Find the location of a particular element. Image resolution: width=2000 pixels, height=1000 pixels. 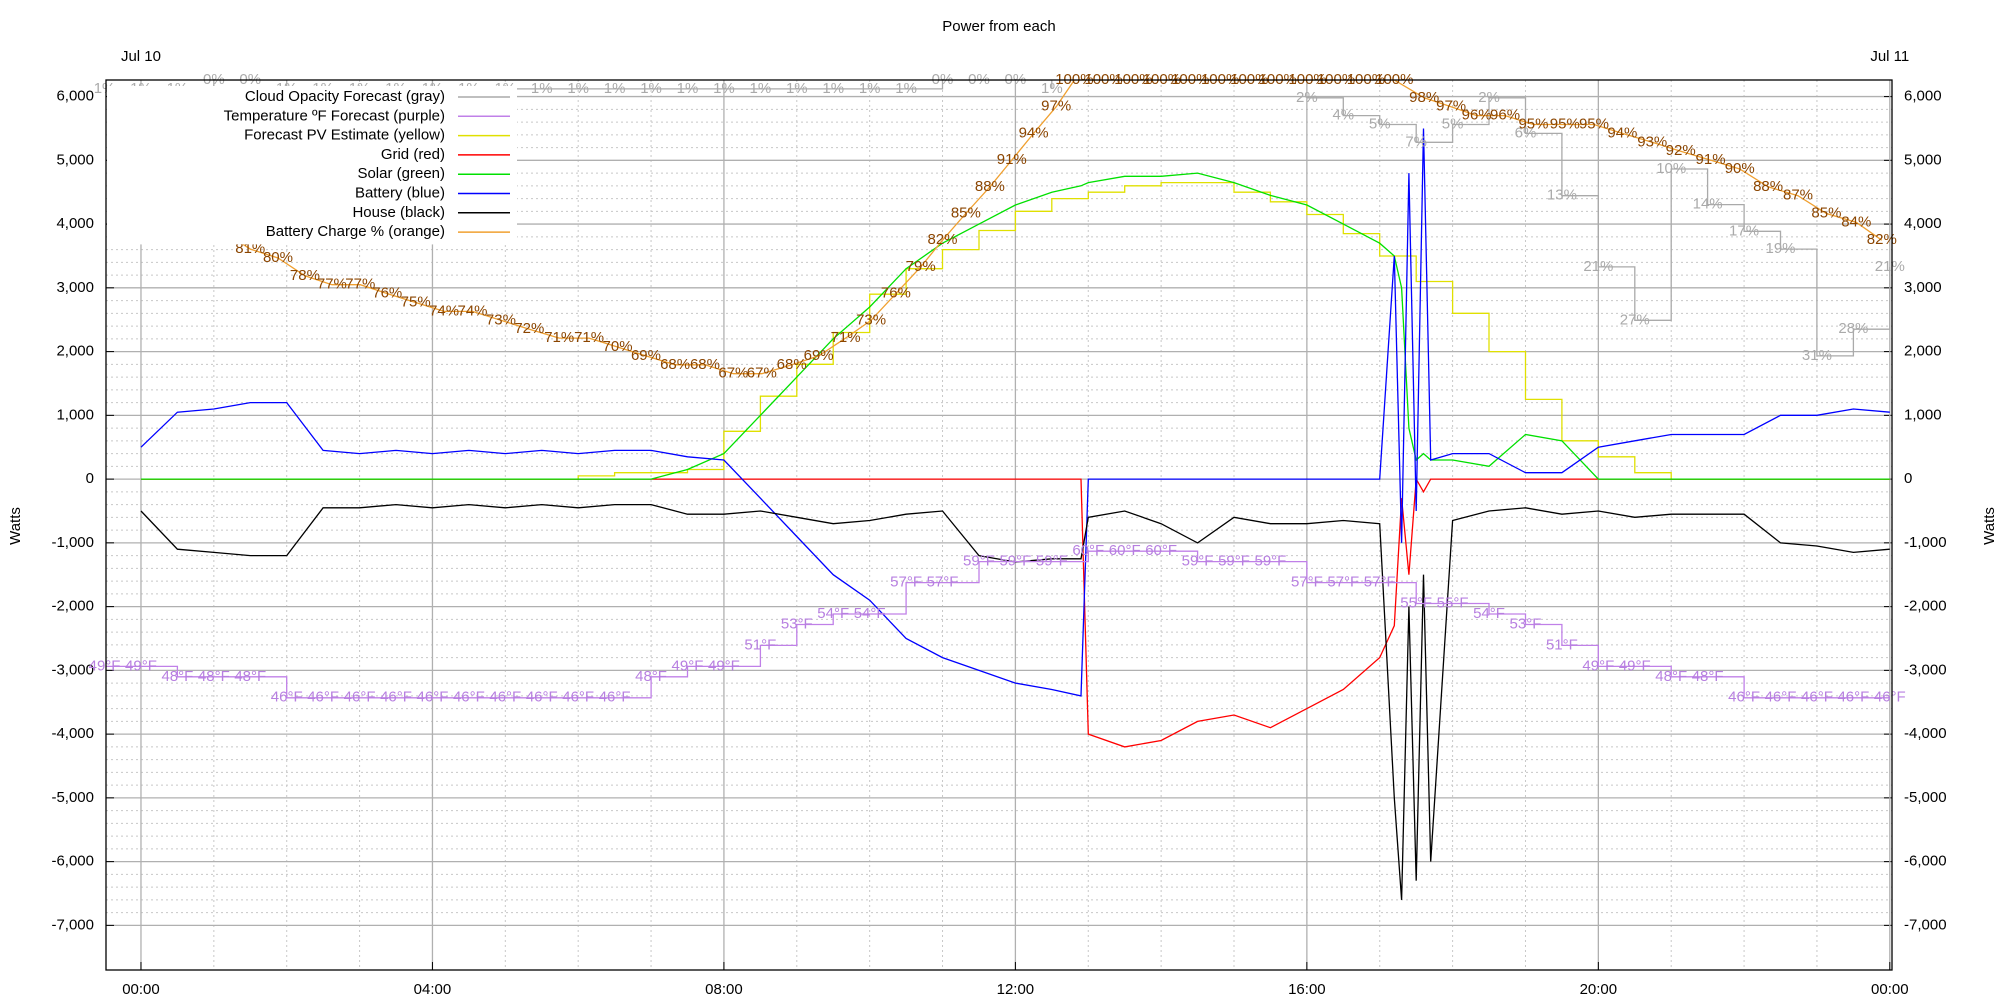

y-tick-label: -7,000 is located at coordinates (72, 924).